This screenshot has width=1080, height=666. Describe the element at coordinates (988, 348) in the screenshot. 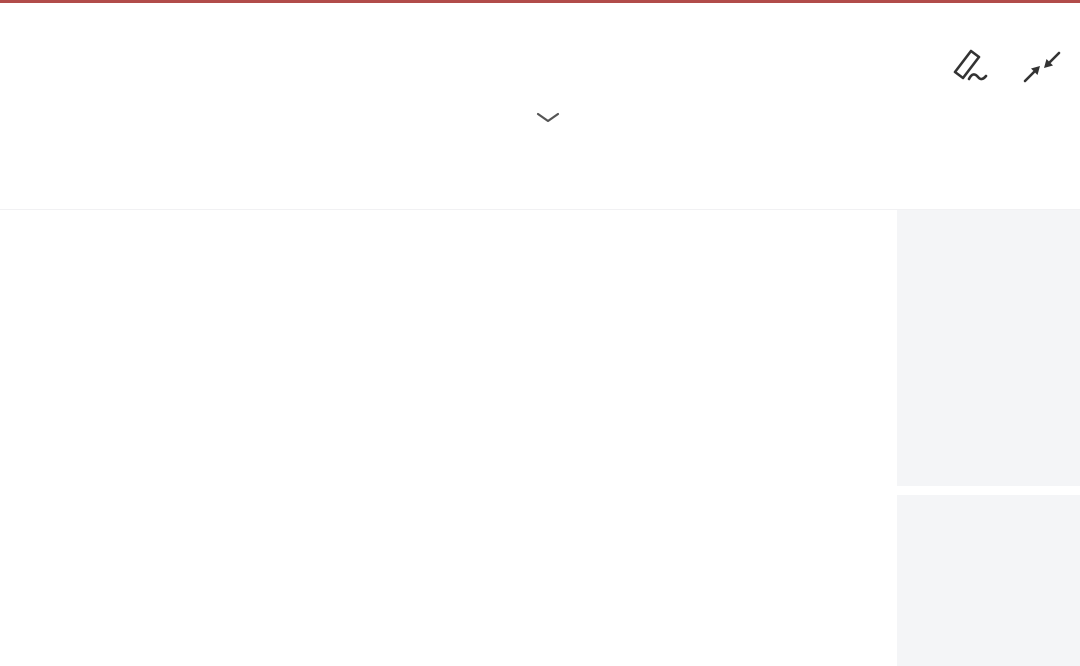

I see `main-indicator-list` at that location.